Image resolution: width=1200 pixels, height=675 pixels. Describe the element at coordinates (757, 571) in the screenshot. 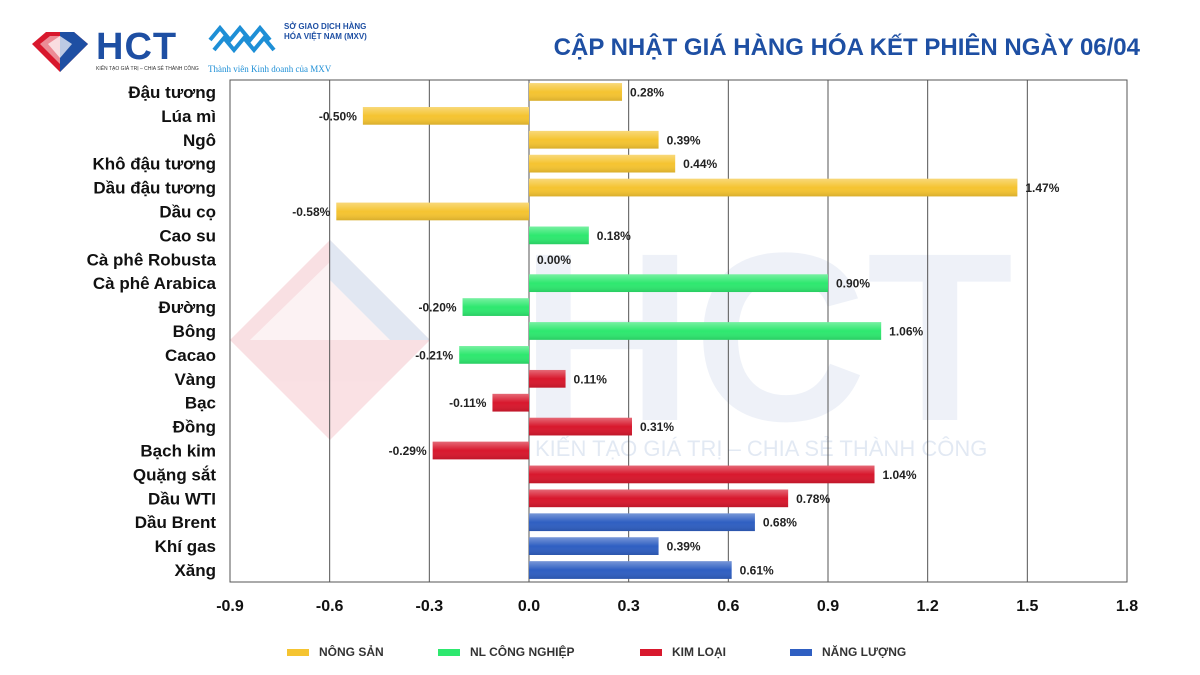

I see `data-label: 0.61%` at that location.